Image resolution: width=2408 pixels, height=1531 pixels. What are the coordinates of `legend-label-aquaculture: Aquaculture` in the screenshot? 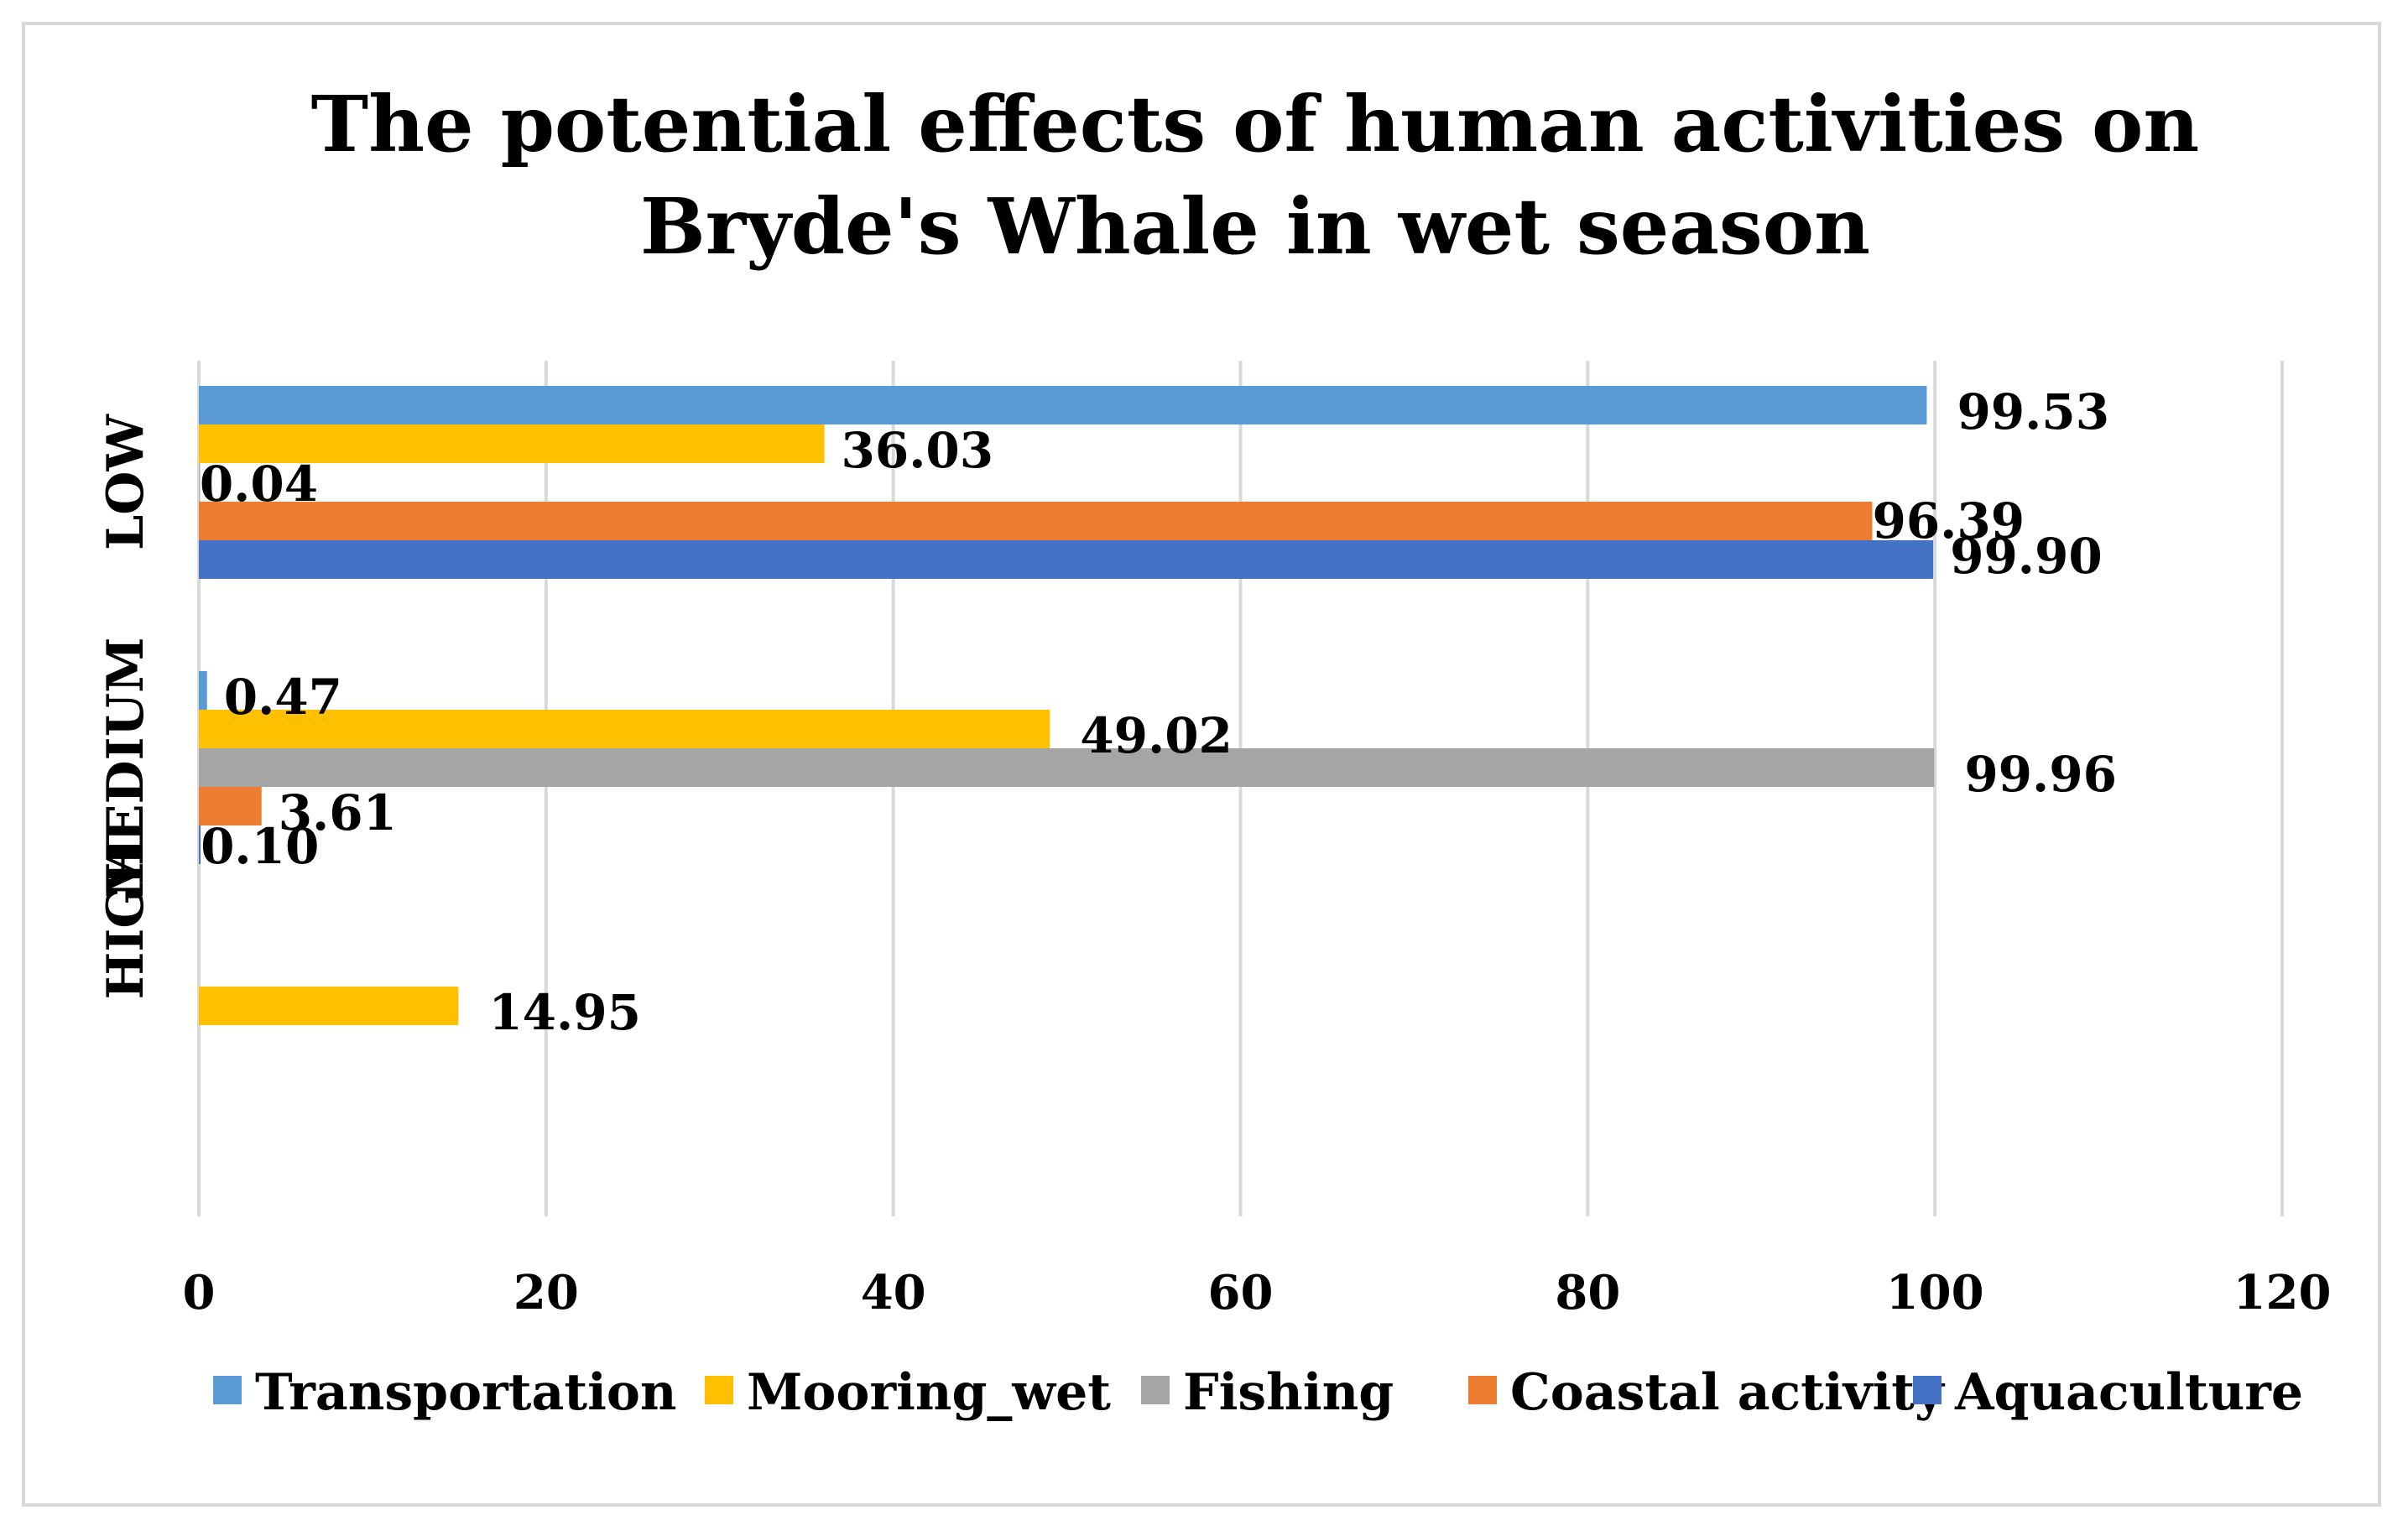 It's located at (2128, 1392).